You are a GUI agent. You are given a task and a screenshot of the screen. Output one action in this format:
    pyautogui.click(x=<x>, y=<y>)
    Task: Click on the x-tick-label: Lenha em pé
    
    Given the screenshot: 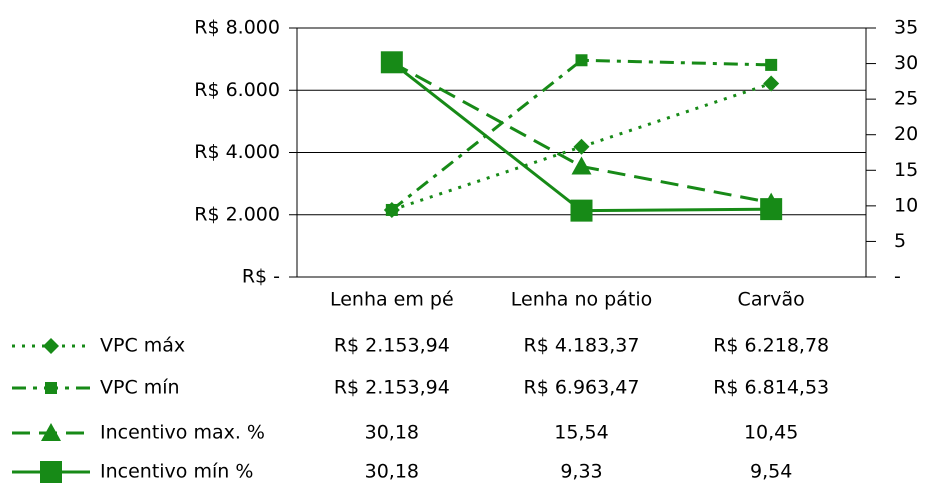 What is the action you would take?
    pyautogui.click(x=392, y=300)
    